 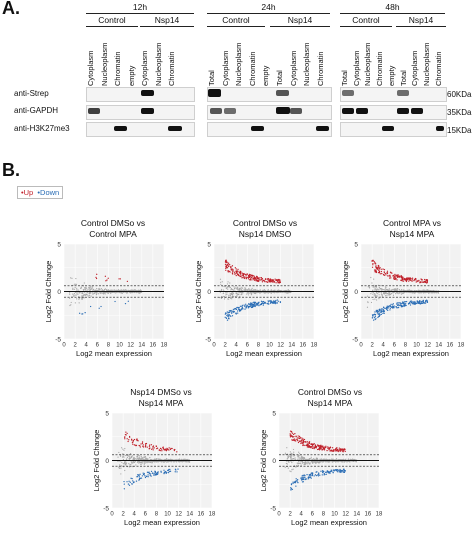 What do you see at coordinates (269, 129) in the screenshot?
I see `blot-24h-h3` at bounding box center [269, 129].